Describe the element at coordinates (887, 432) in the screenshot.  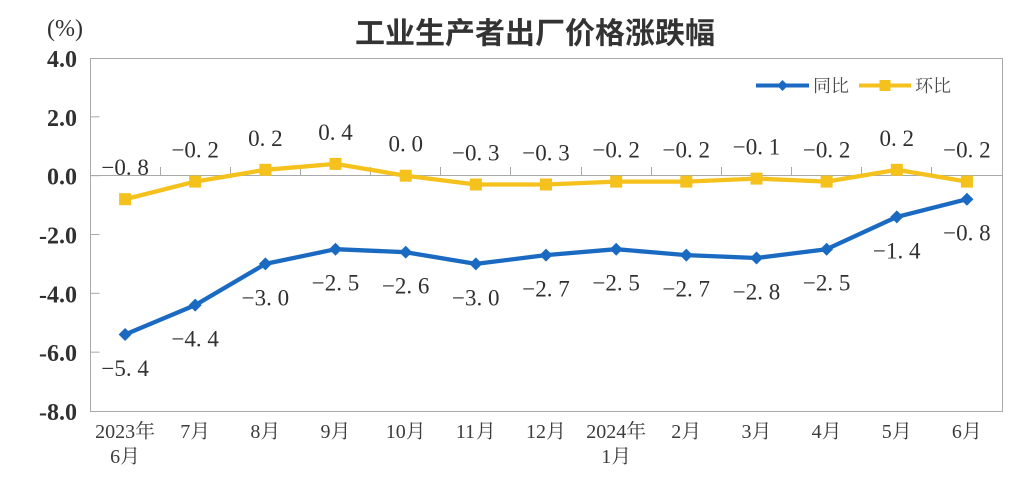
I see `svg-text: 5` at that location.